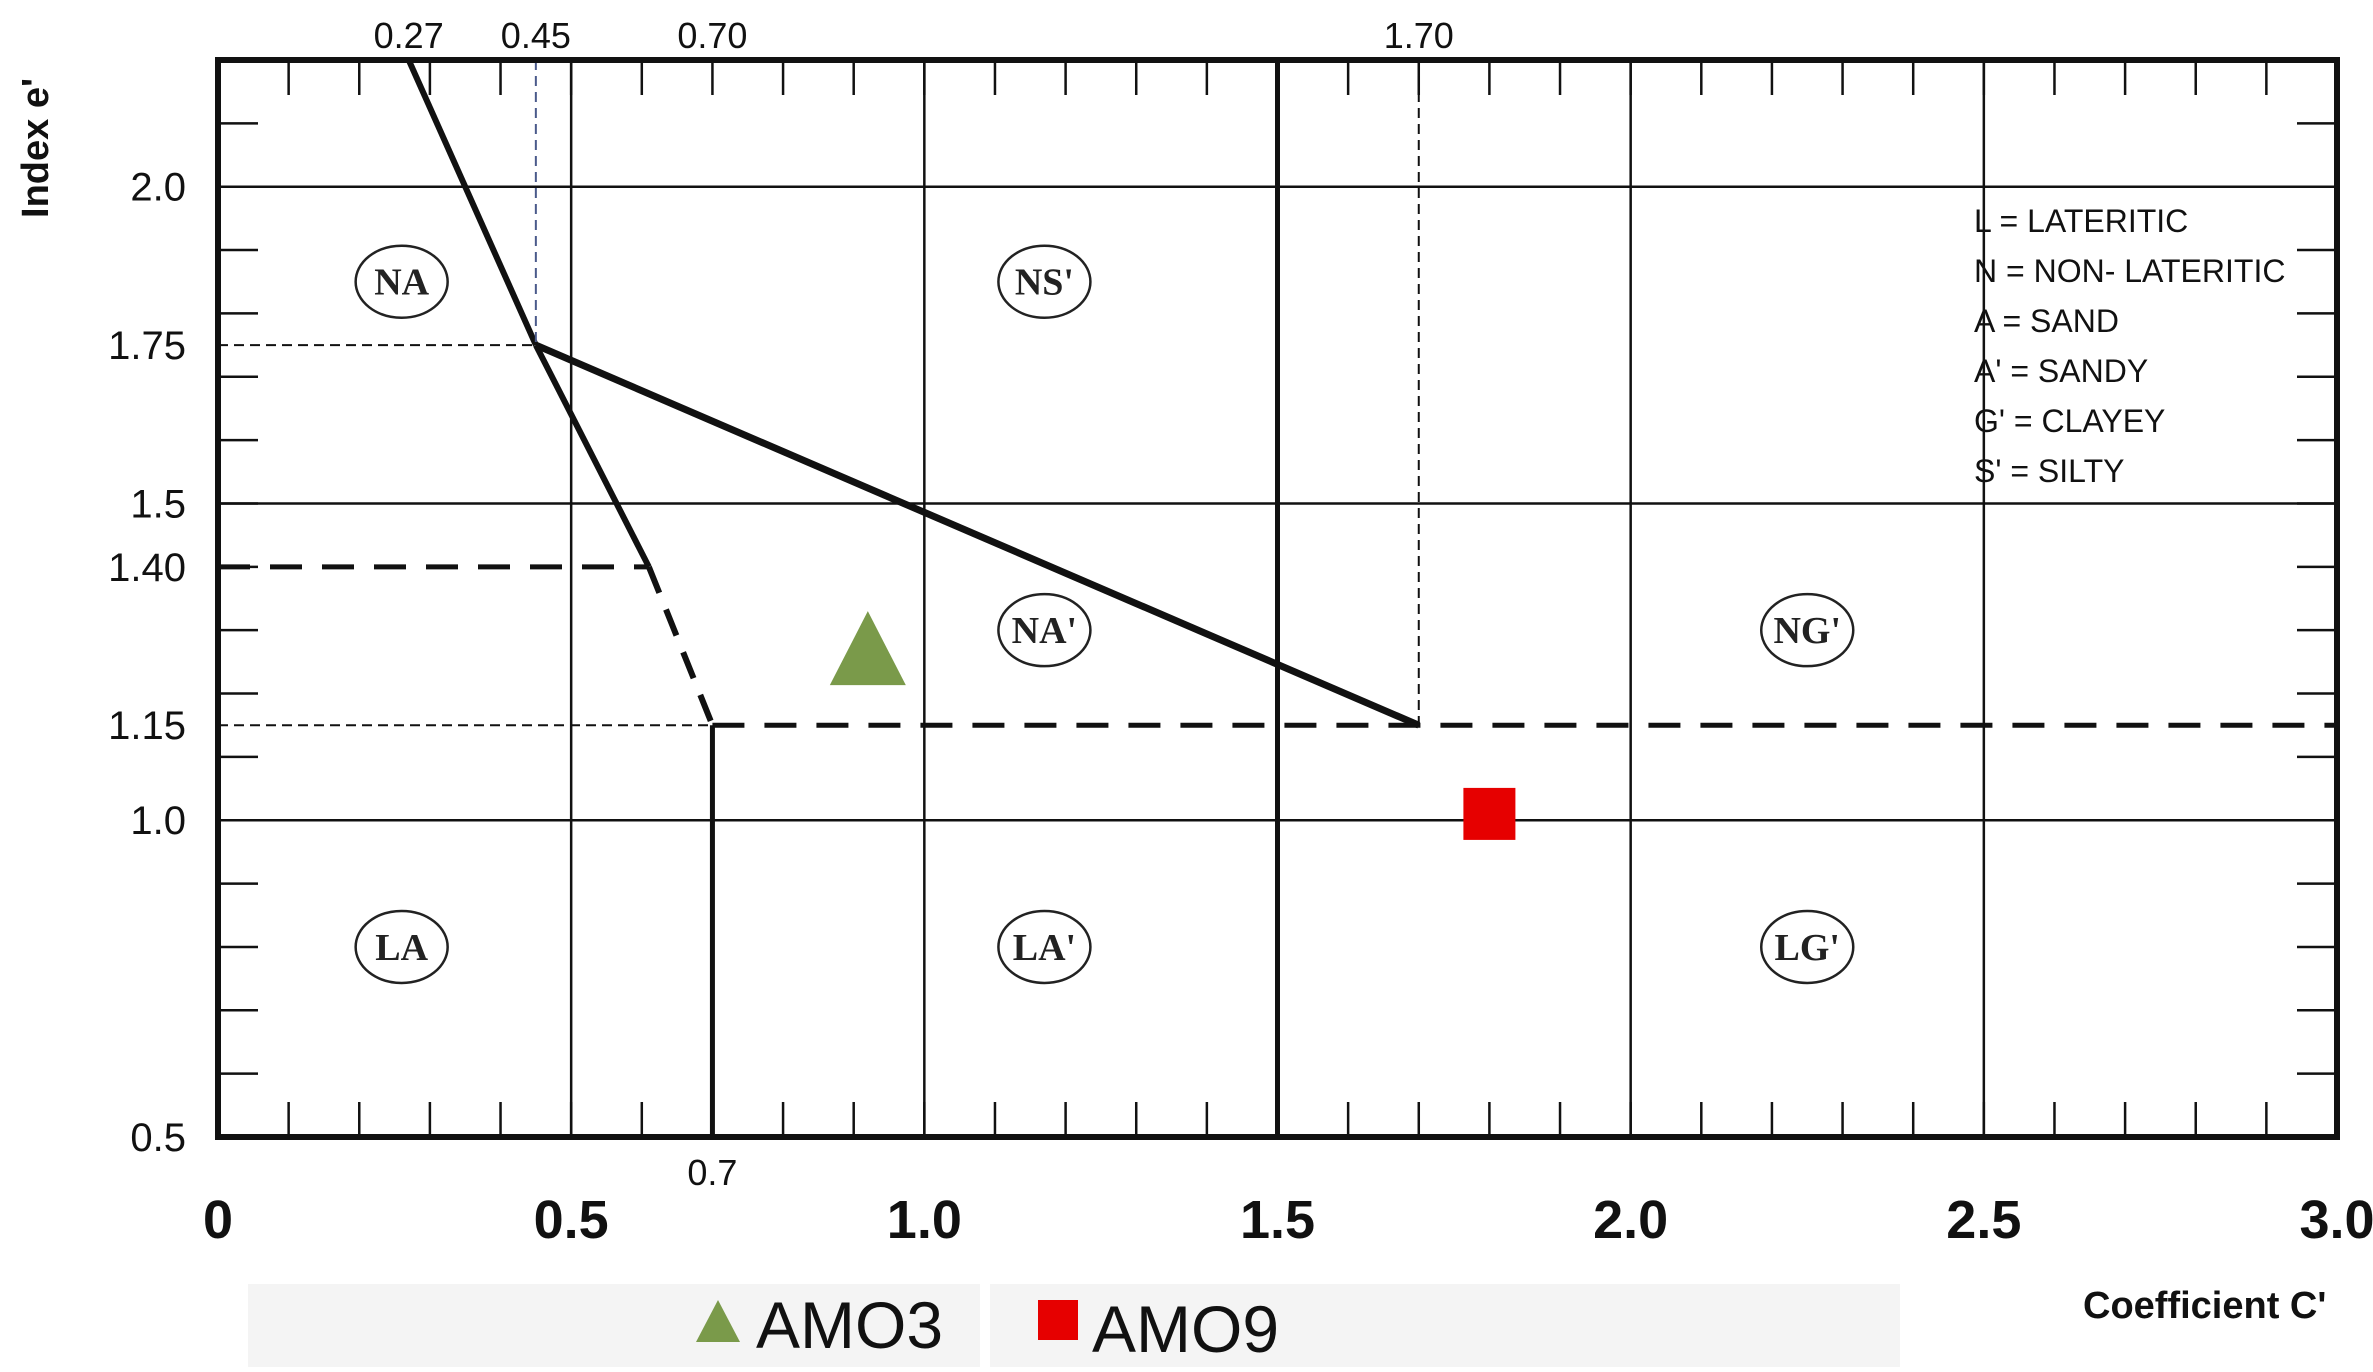 The width and height of the screenshot is (2373, 1372). I want to click on key-entry: G' = CLAYEY, so click(2069, 421).